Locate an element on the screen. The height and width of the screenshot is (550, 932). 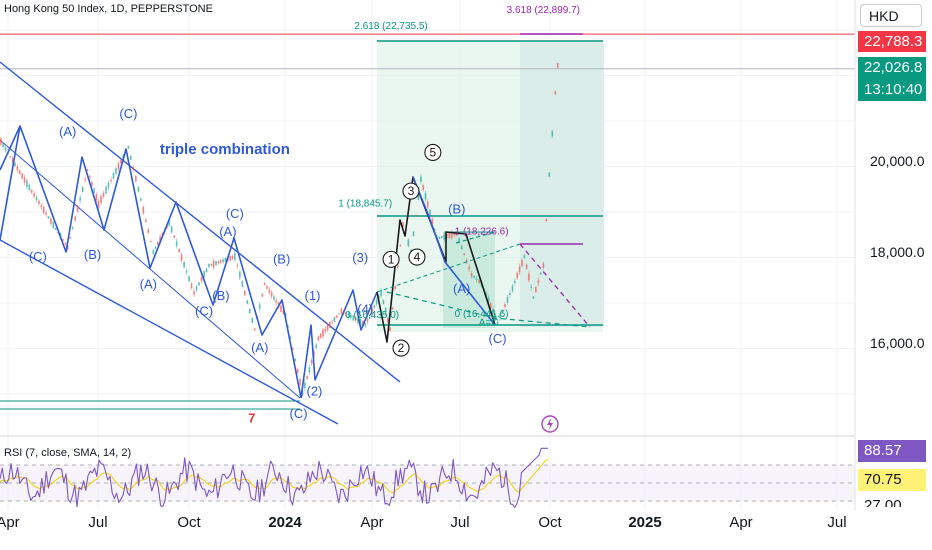
wave-label-2: (C) is located at coordinates (128, 113).